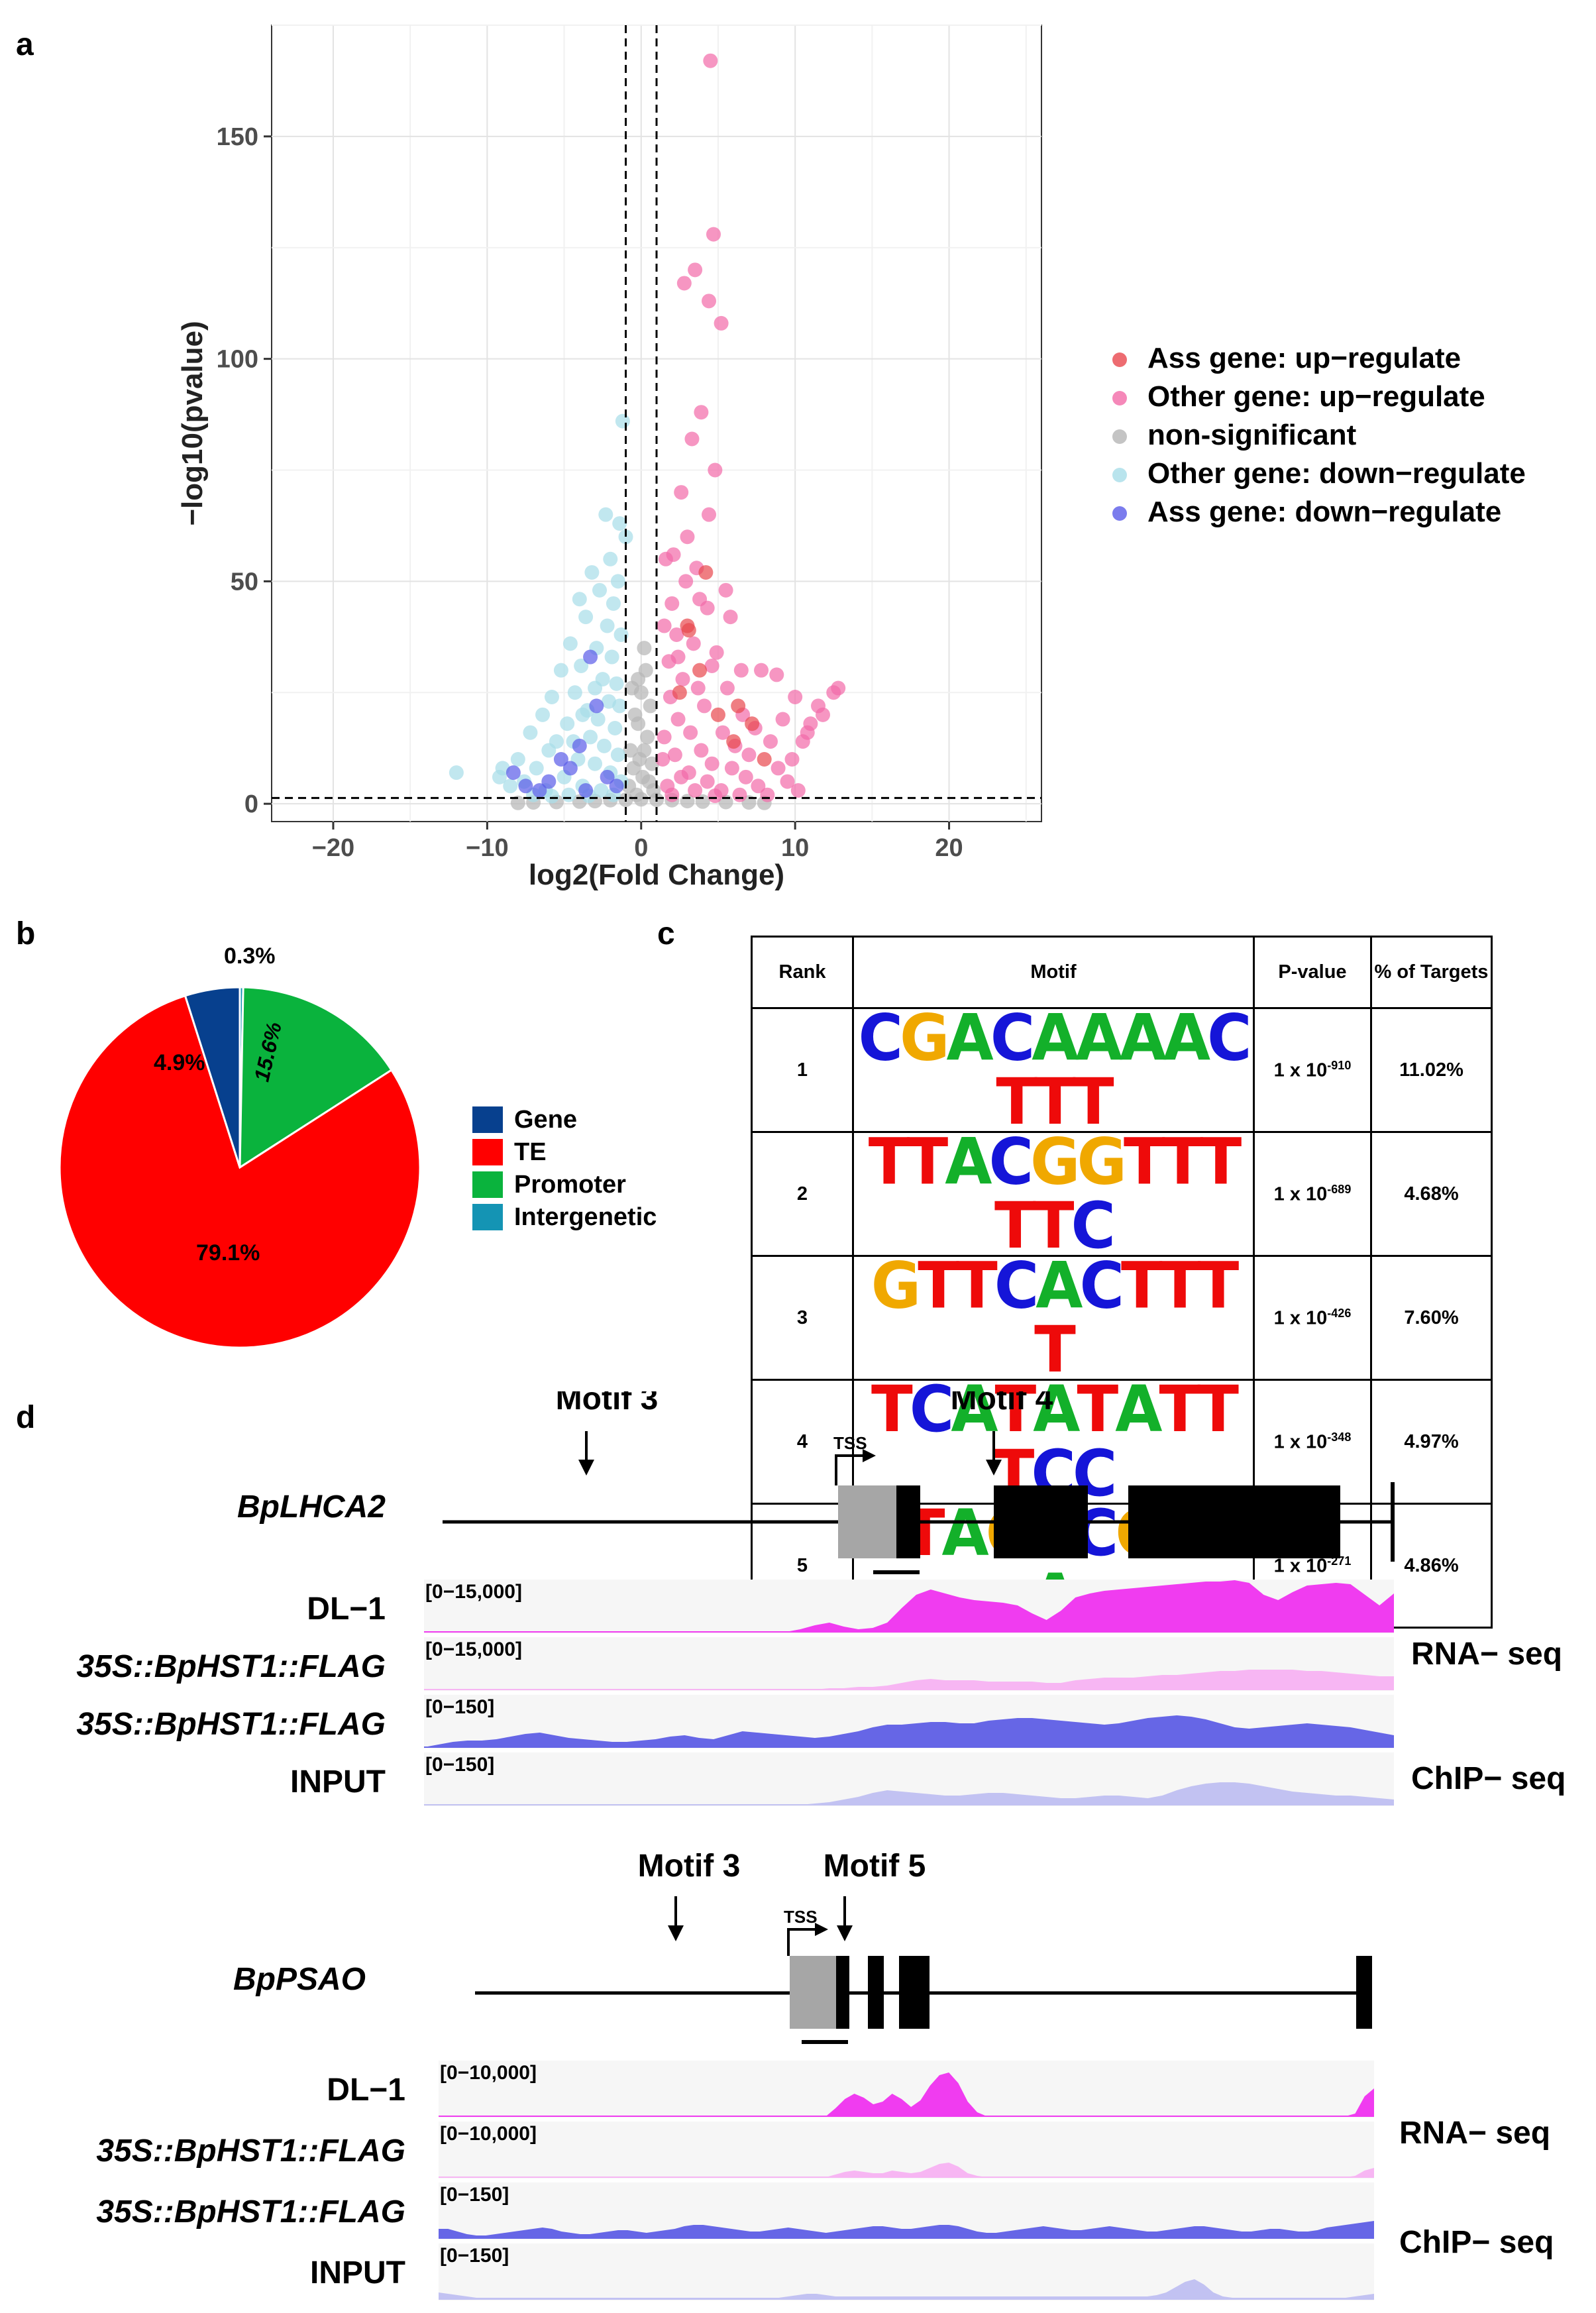 Image resolution: width=1596 pixels, height=2313 pixels. What do you see at coordinates (1339, 1437) in the screenshot?
I see `pvalue-exponent: -348` at bounding box center [1339, 1437].